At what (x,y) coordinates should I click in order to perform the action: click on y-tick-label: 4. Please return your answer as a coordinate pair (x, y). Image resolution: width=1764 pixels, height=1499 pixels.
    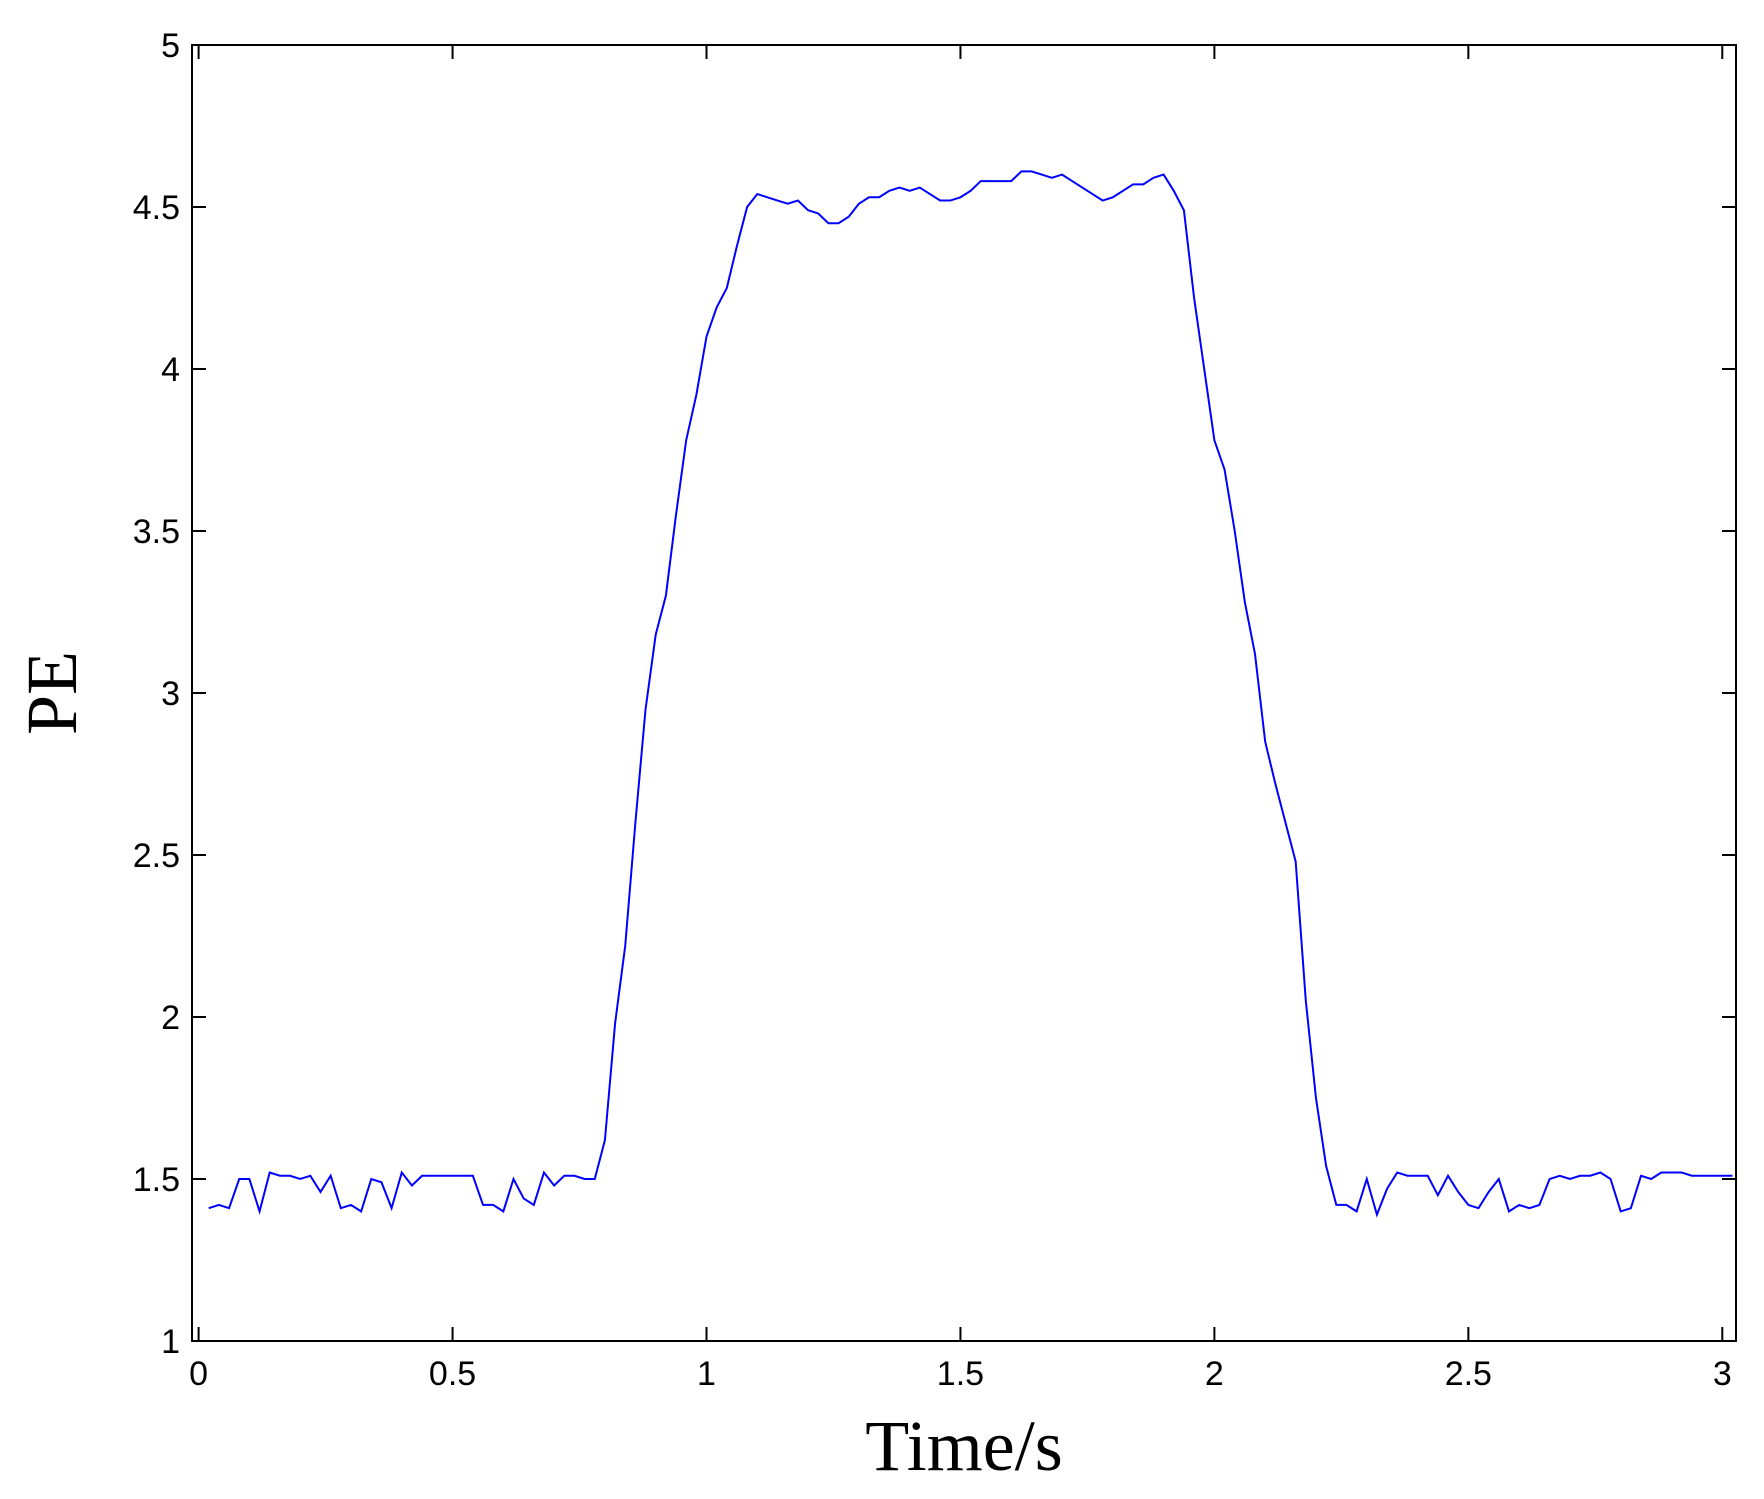
    Looking at the image, I should click on (170, 370).